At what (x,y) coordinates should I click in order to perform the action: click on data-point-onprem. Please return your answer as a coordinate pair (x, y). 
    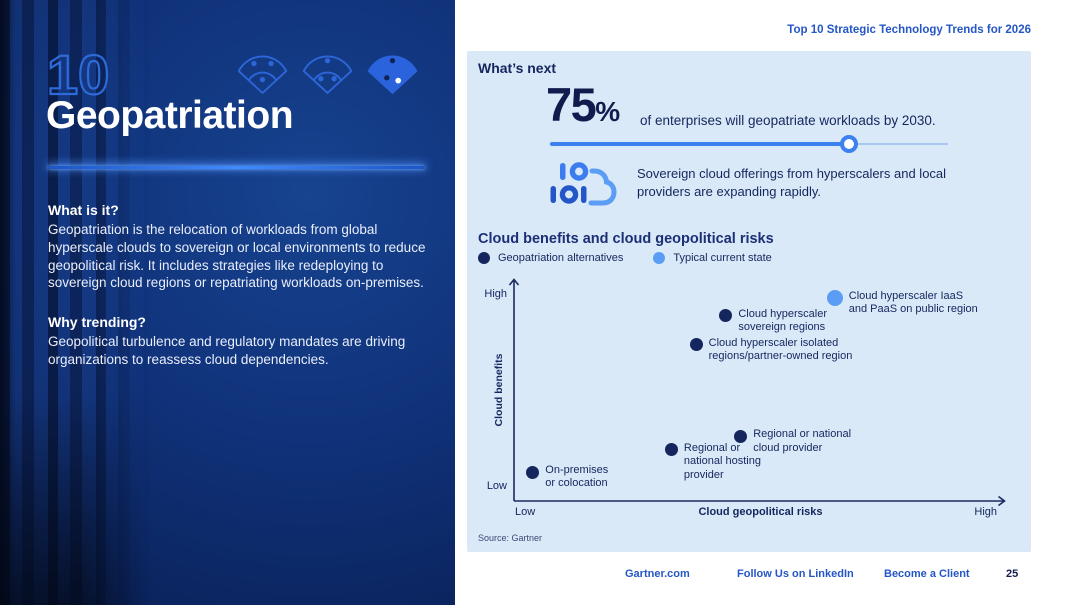
    Looking at the image, I should click on (533, 472).